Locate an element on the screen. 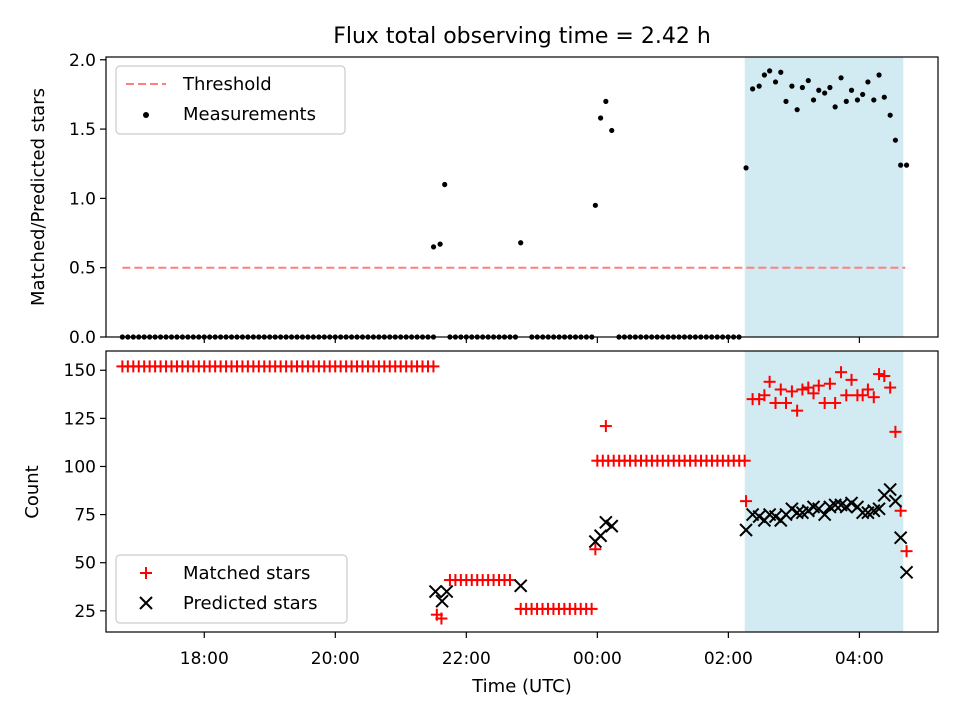  ratio-y-axis: 0.0 0.5 1.0 1.5 2.0 is located at coordinates (87, 199).